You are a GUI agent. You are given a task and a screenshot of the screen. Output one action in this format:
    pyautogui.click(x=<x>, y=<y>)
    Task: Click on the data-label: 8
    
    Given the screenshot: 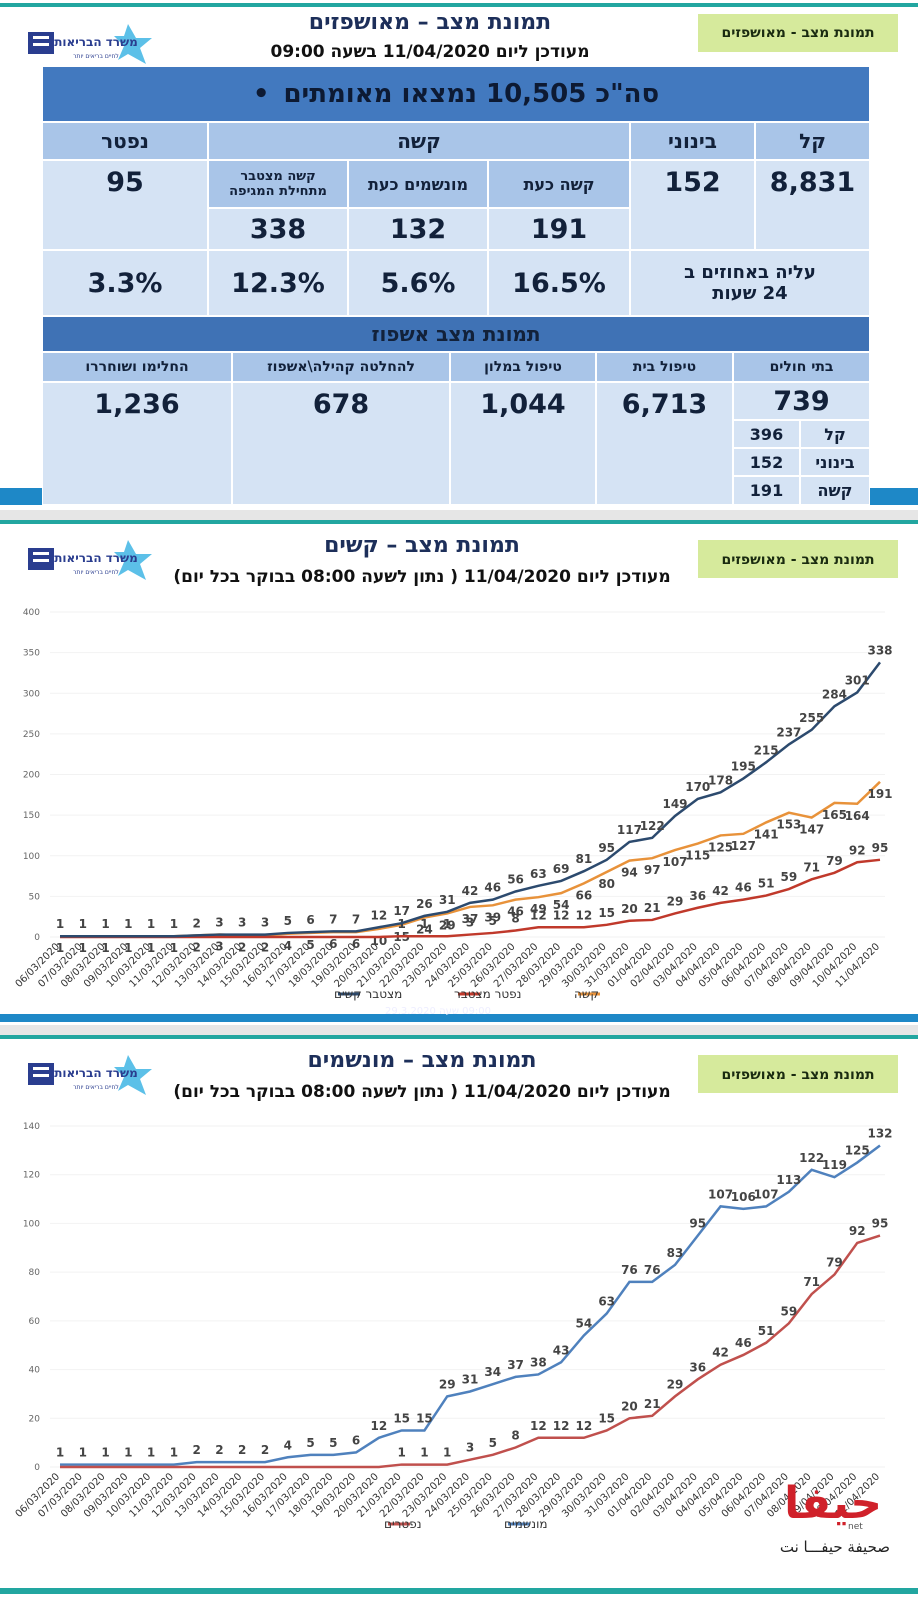 What is the action you would take?
    pyautogui.click(x=515, y=1436)
    